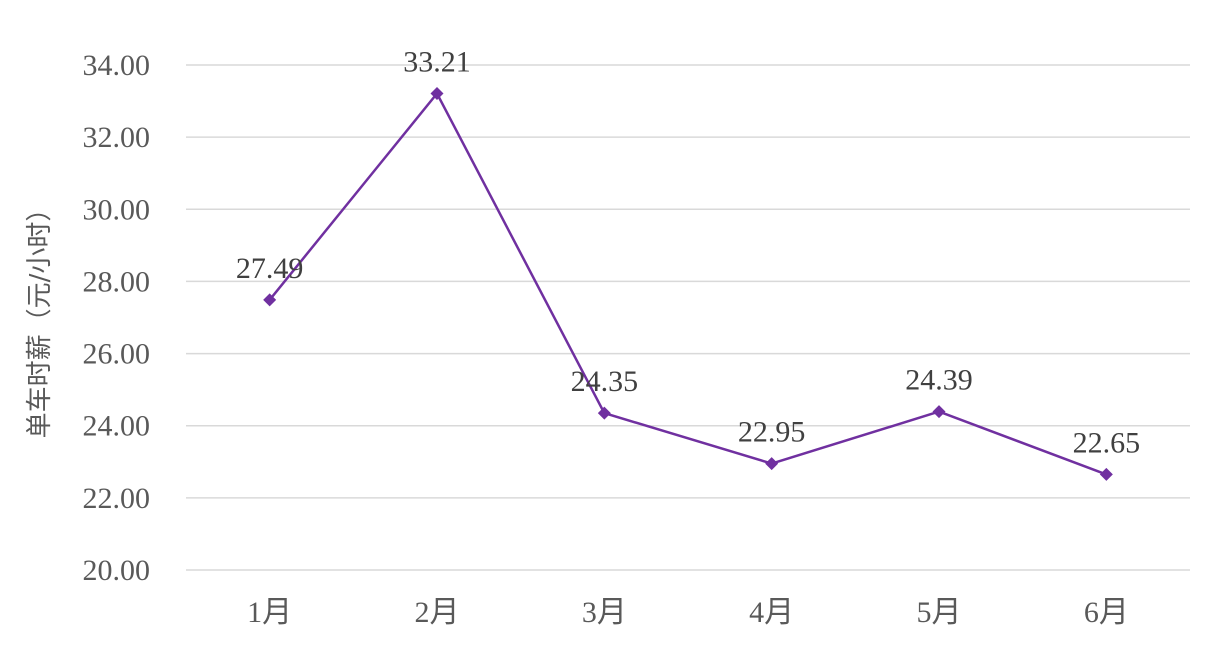 This screenshot has height=646, width=1213. What do you see at coordinates (117, 137) in the screenshot?
I see `y-tick-label: 32.00` at bounding box center [117, 137].